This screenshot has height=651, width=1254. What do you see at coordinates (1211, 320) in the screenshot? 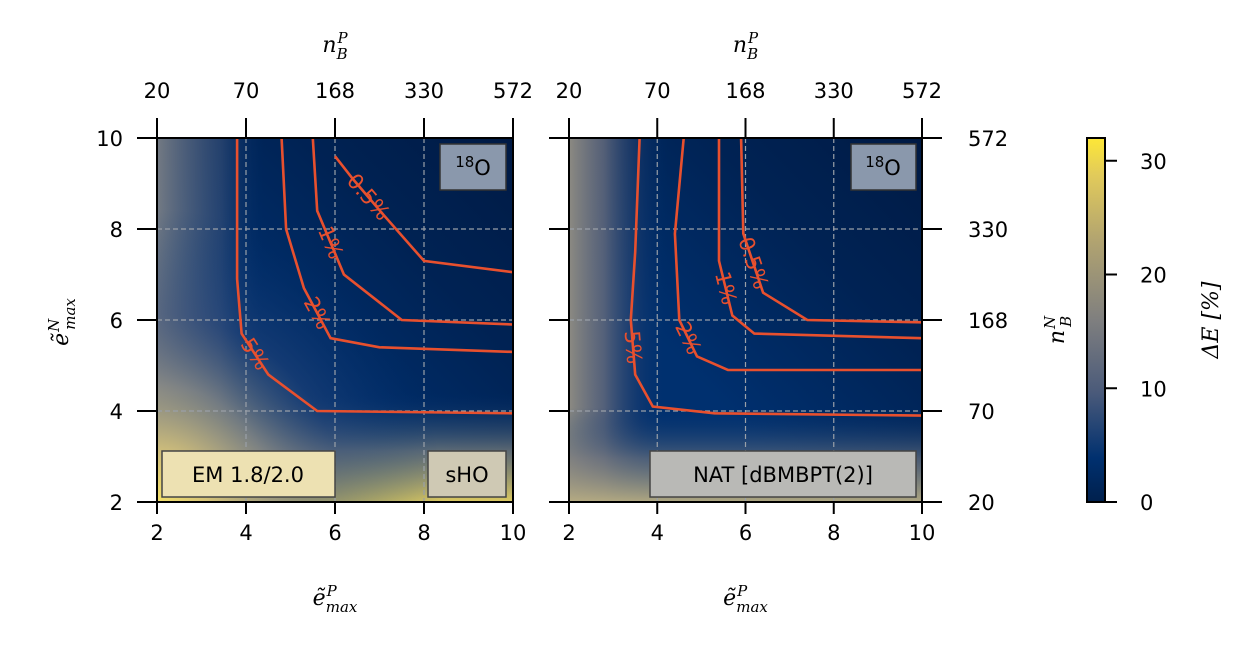
I see `colorbar-label: ΔE [%]` at bounding box center [1211, 320].